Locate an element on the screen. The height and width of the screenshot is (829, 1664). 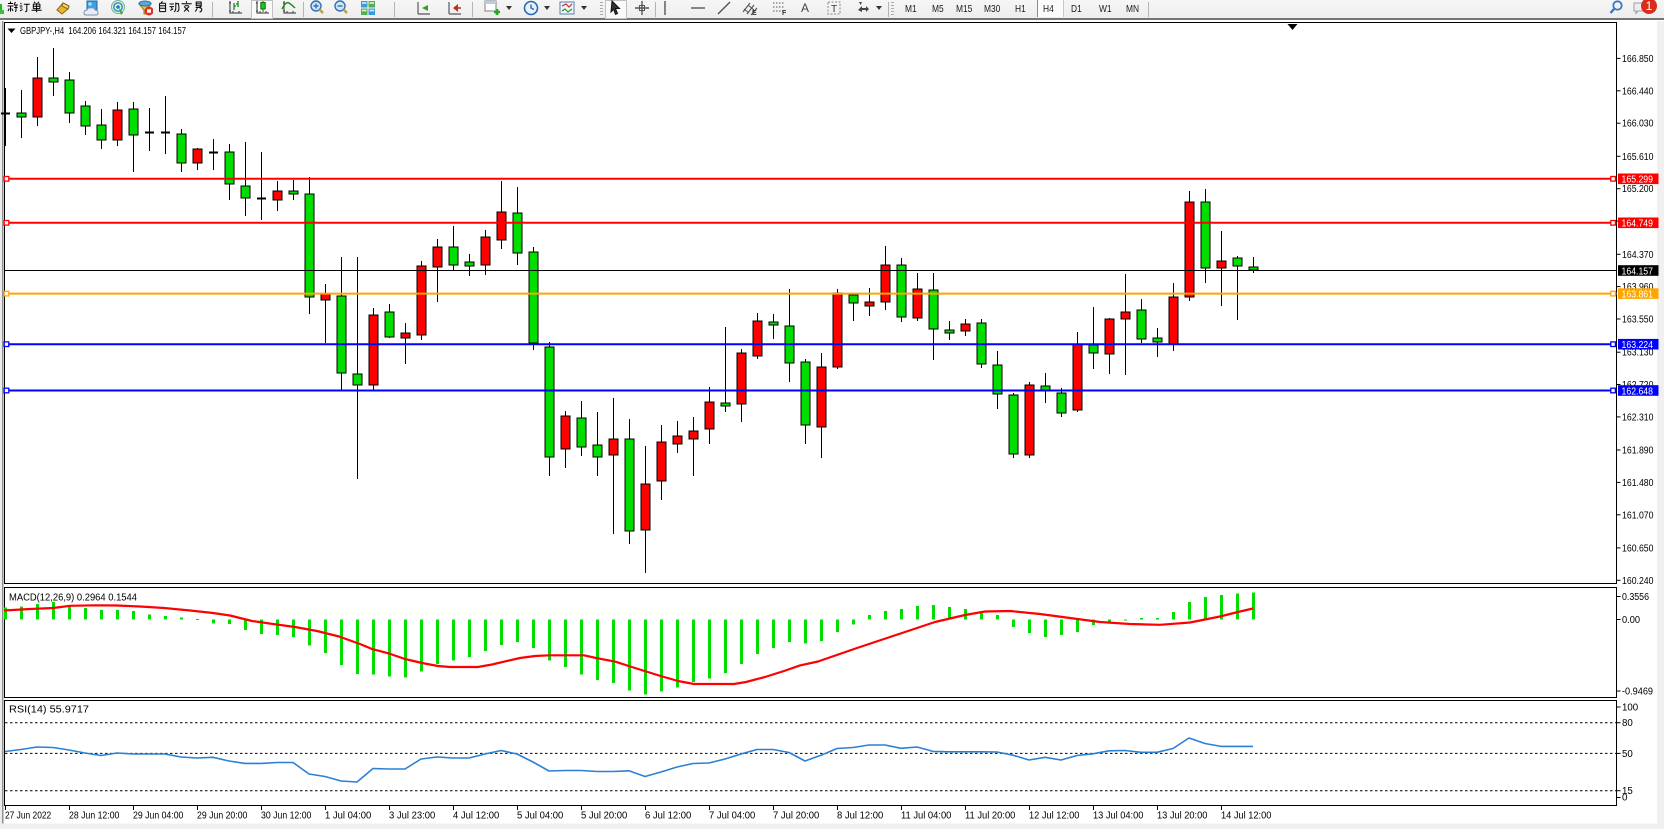
svg-text: 161.890 is located at coordinates (1638, 451).